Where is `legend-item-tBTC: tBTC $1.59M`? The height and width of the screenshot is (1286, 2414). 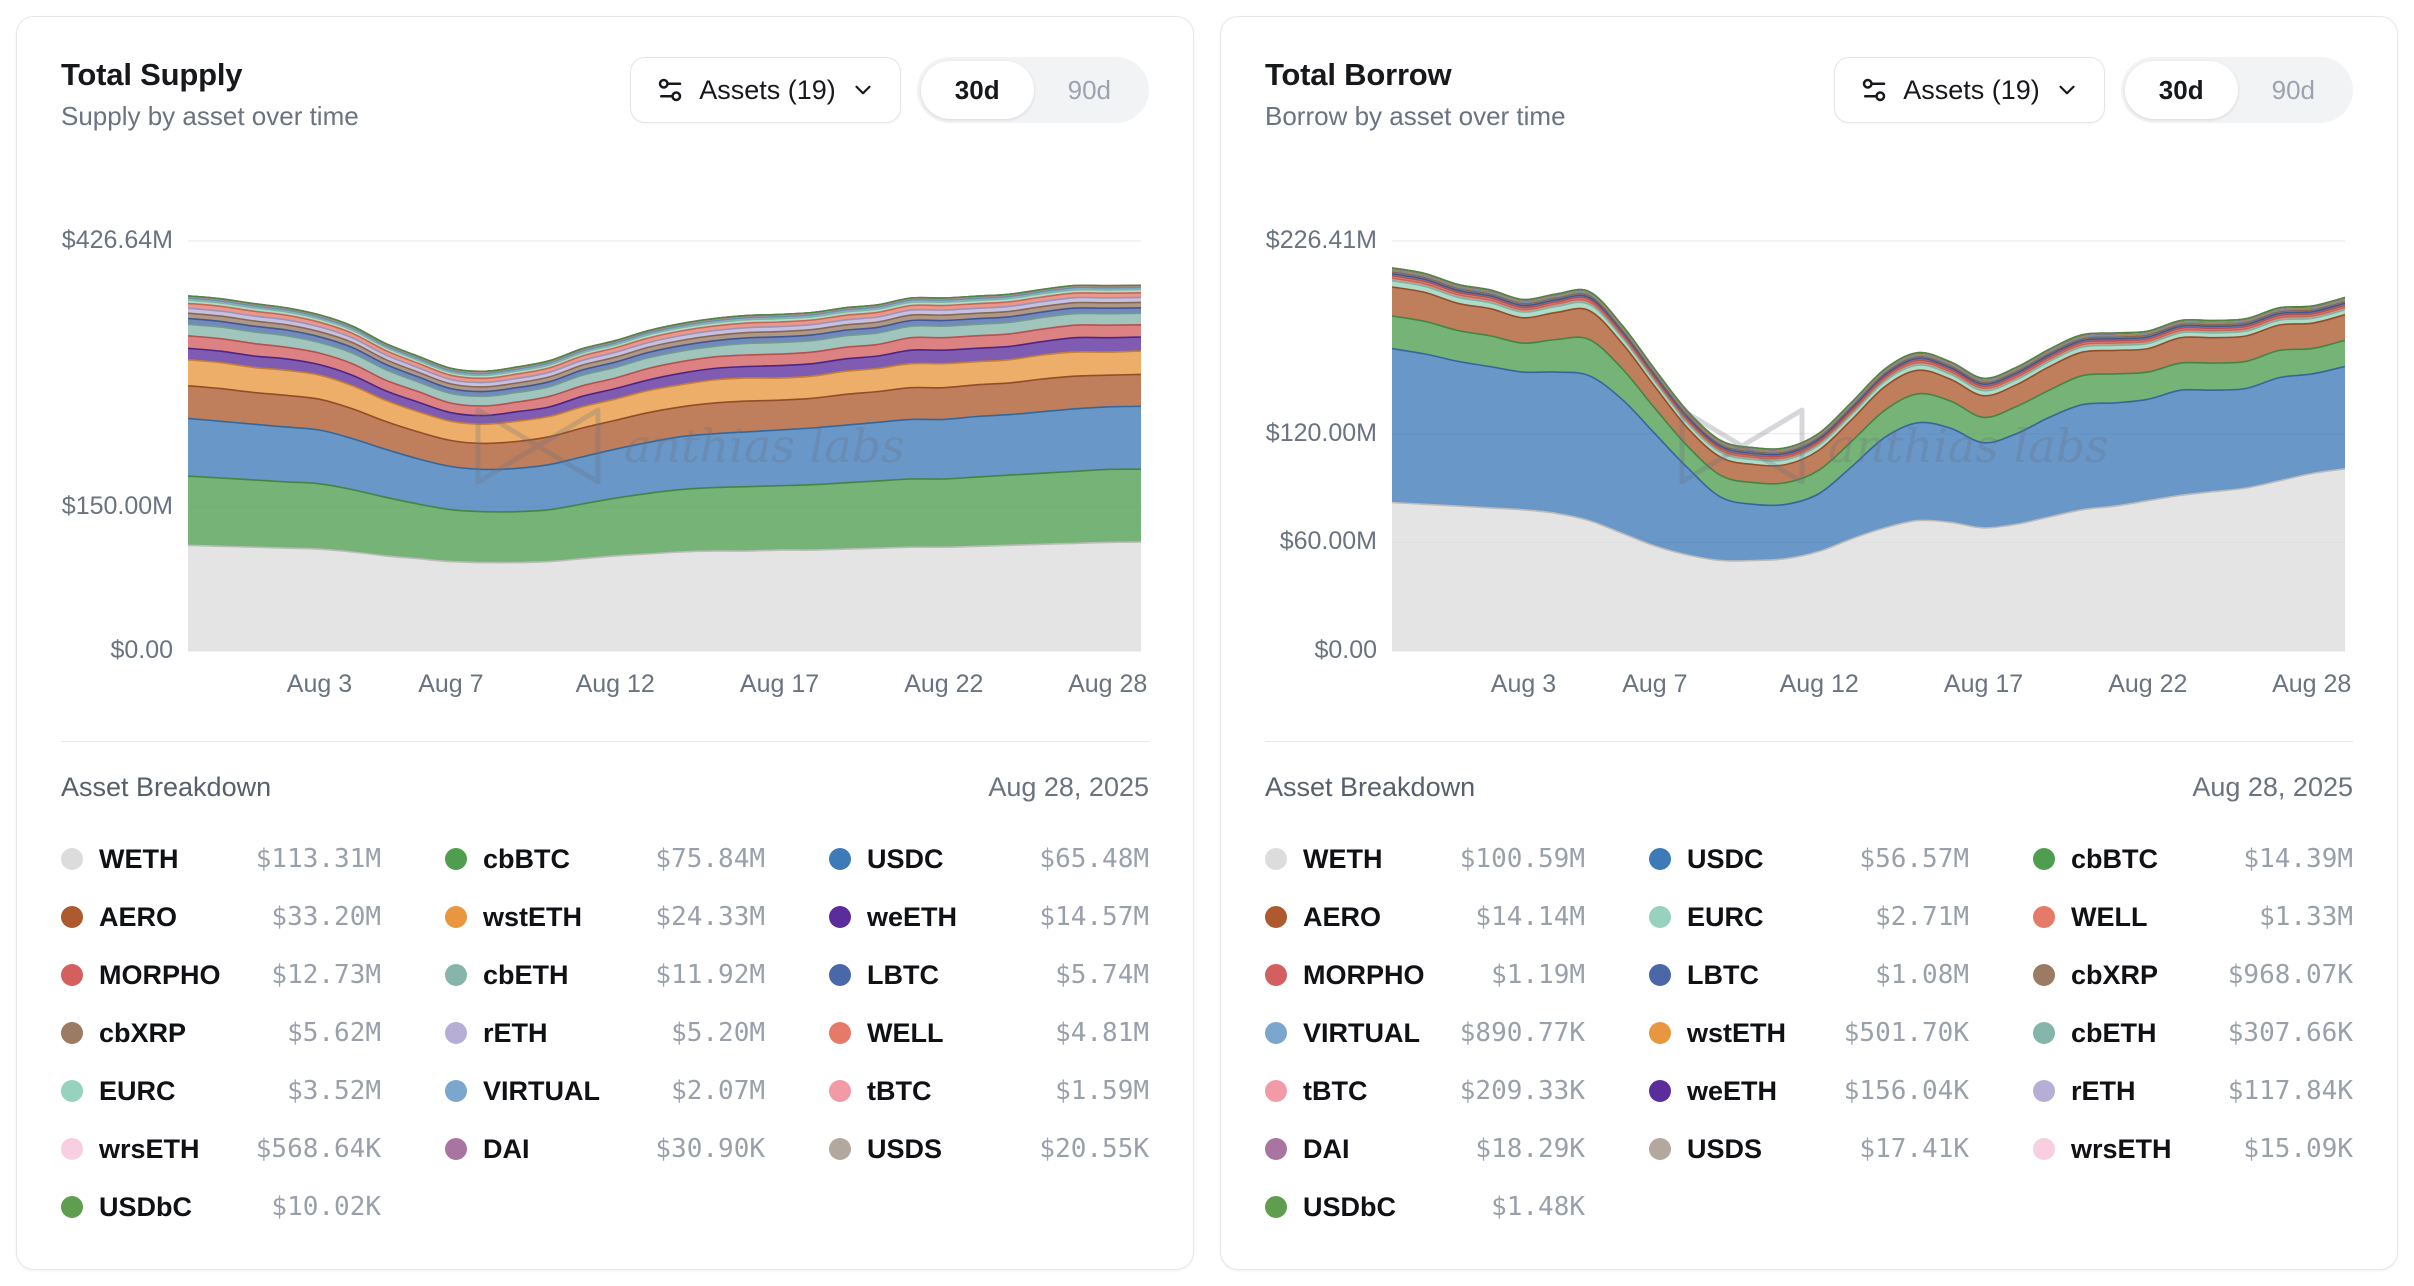 legend-item-tBTC: tBTC $1.59M is located at coordinates (989, 1091).